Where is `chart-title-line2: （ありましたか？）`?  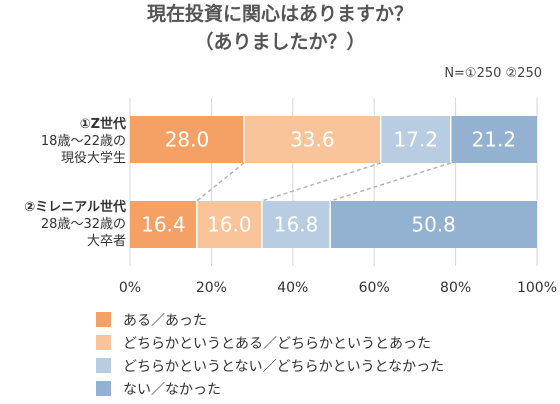 chart-title-line2: （ありましたか？） is located at coordinates (280, 42).